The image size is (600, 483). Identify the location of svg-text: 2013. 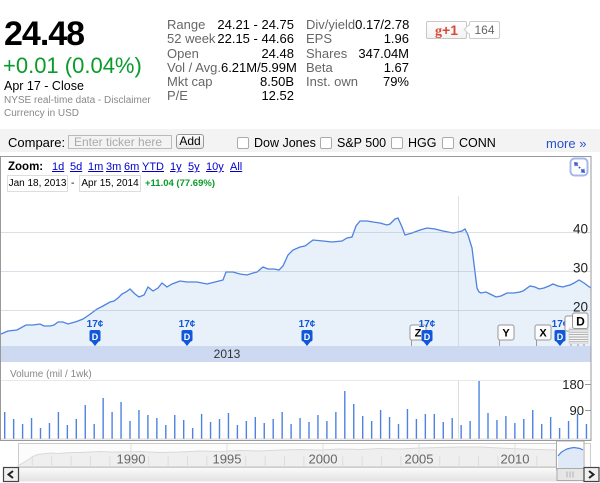
(227, 354).